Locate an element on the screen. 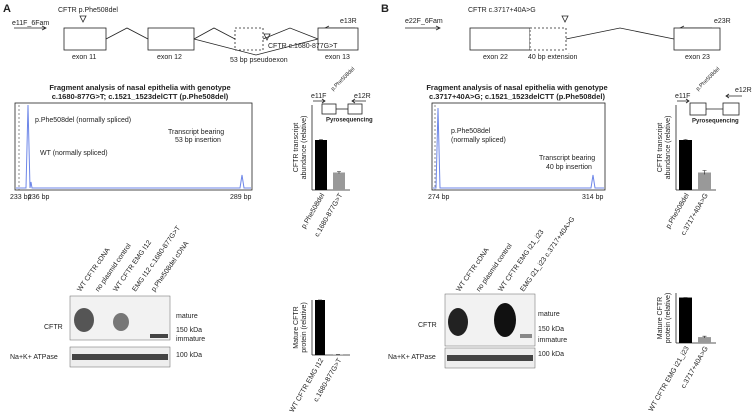  inset-method: Pyrosequencing is located at coordinates (349, 121).